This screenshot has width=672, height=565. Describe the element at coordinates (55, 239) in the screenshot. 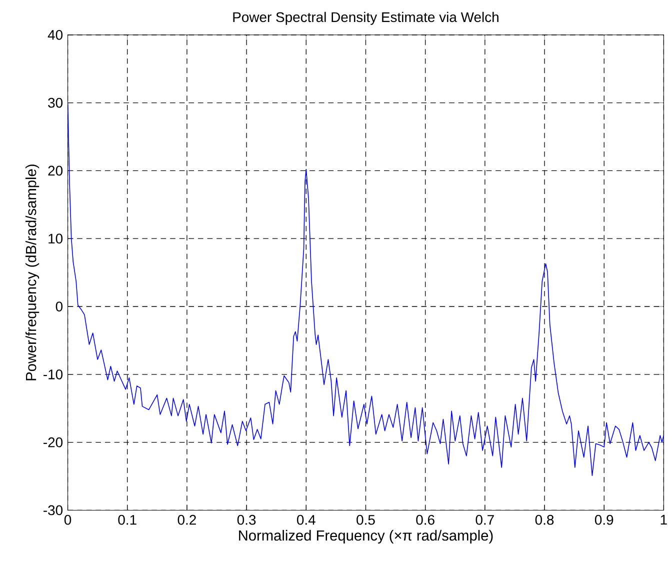

I see `y-tick-label: 10` at that location.